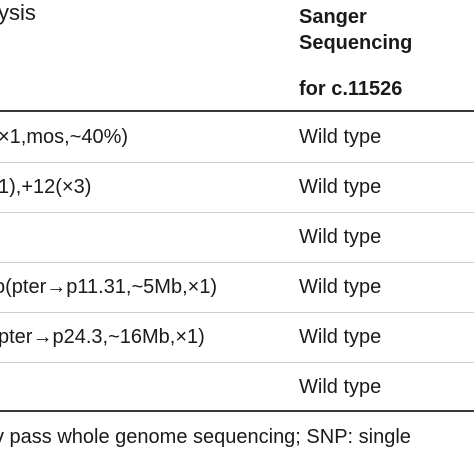  I want to click on table-cell: ×1,mos,~40%), so click(64, 137).